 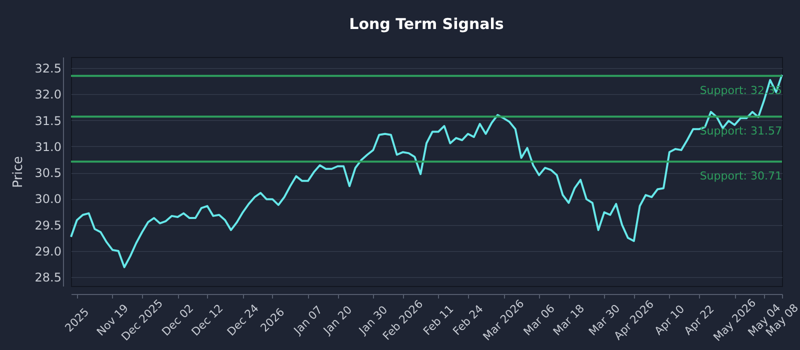 What do you see at coordinates (426, 24) in the screenshot?
I see `chart-title: Long Term Signals` at bounding box center [426, 24].